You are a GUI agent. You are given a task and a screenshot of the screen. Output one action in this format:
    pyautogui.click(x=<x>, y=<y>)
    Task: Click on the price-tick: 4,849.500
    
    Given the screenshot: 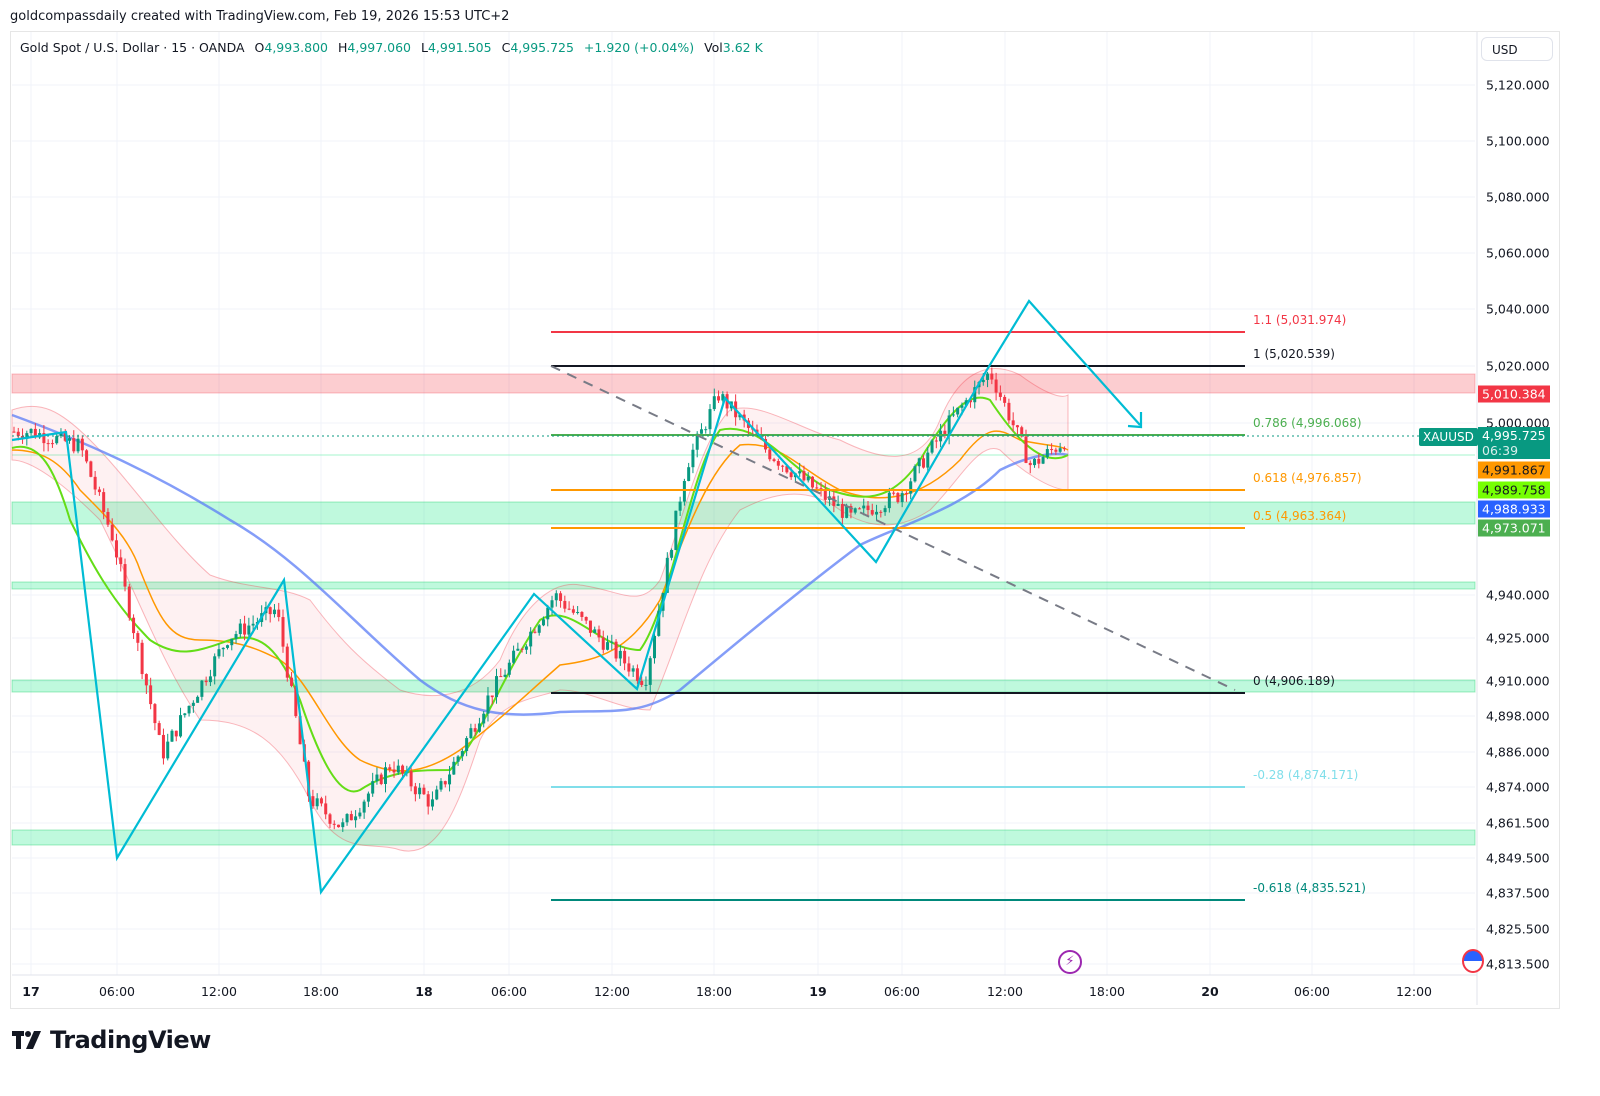 What is the action you would take?
    pyautogui.click(x=1518, y=858)
    